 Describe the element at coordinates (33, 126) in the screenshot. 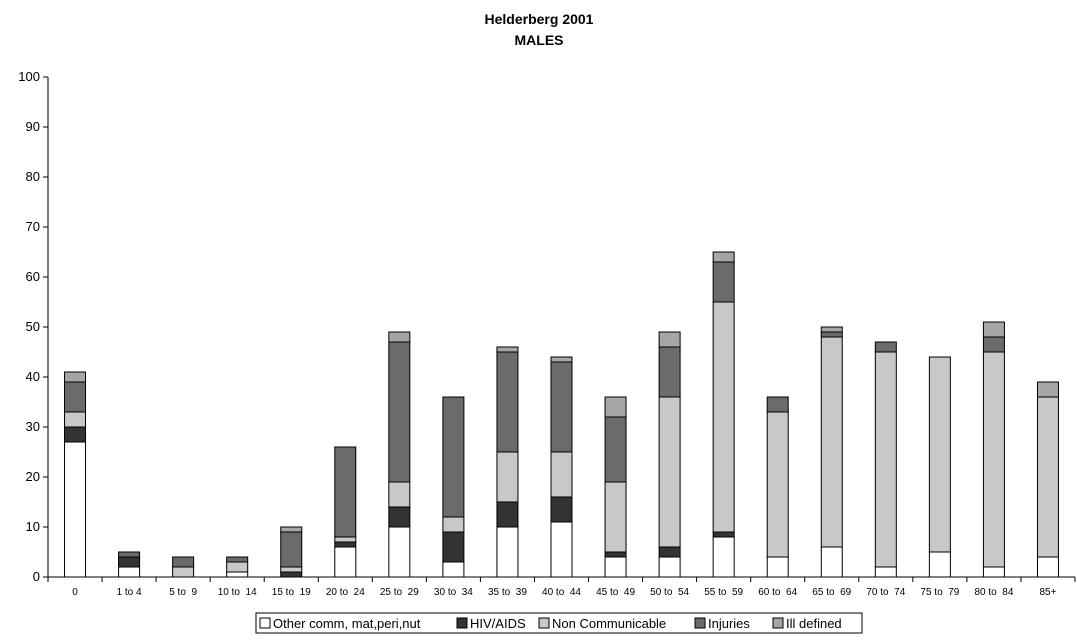

I see `y-tick-label: 90` at that location.